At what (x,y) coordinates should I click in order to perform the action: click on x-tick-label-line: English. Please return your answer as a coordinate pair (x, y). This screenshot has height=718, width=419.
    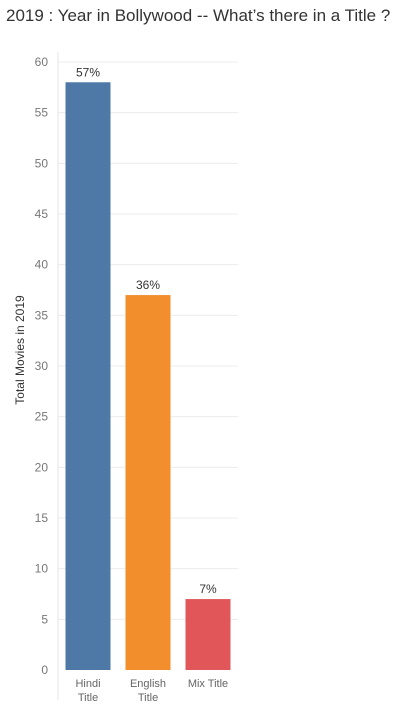
    Looking at the image, I should click on (148, 684).